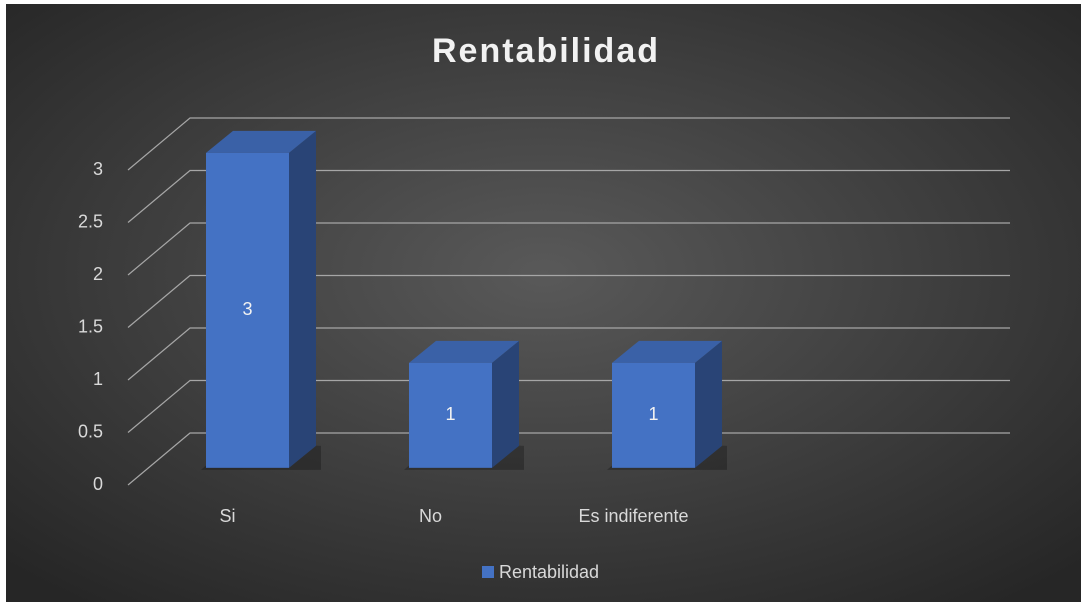 This screenshot has width=1087, height=606. I want to click on y-tick-label: 2.5, so click(90, 221).